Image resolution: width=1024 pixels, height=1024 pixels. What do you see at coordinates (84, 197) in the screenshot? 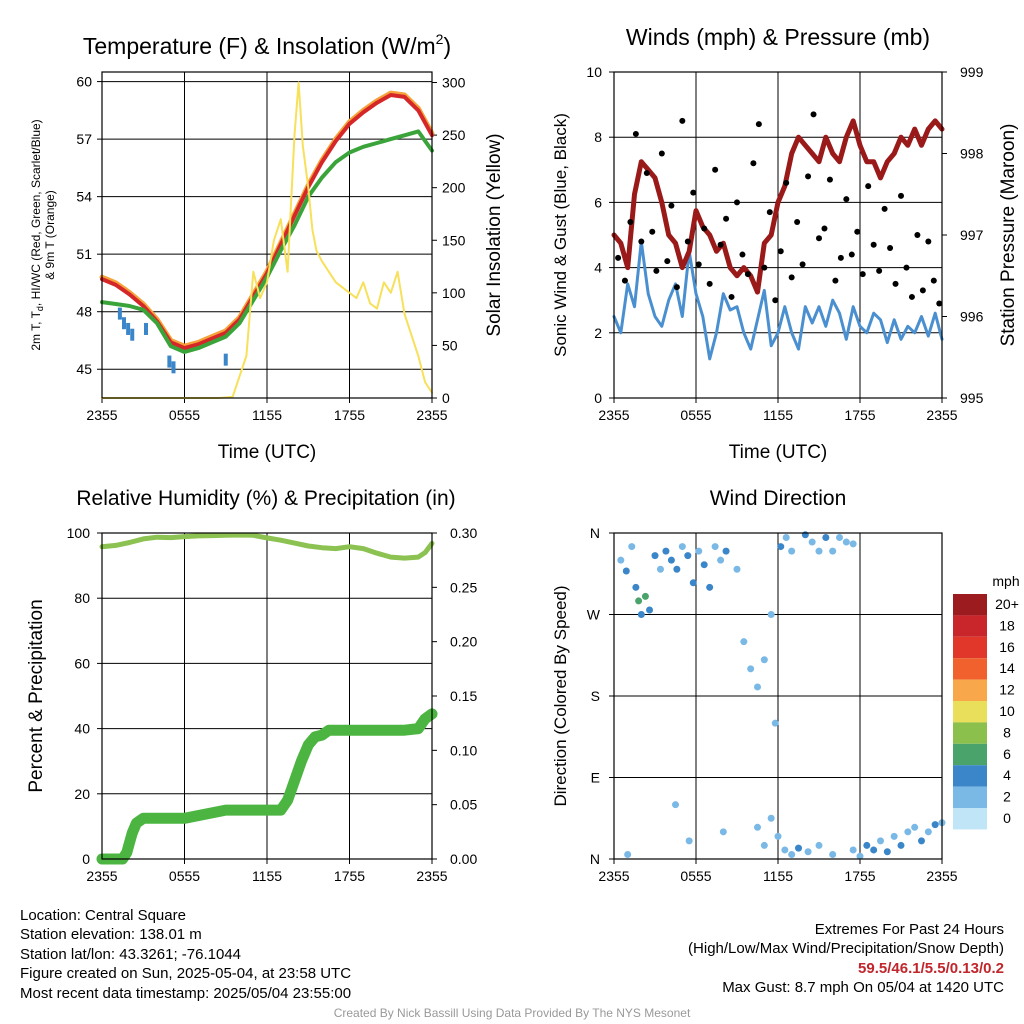
I see `y-tick-label: 54` at bounding box center [84, 197].